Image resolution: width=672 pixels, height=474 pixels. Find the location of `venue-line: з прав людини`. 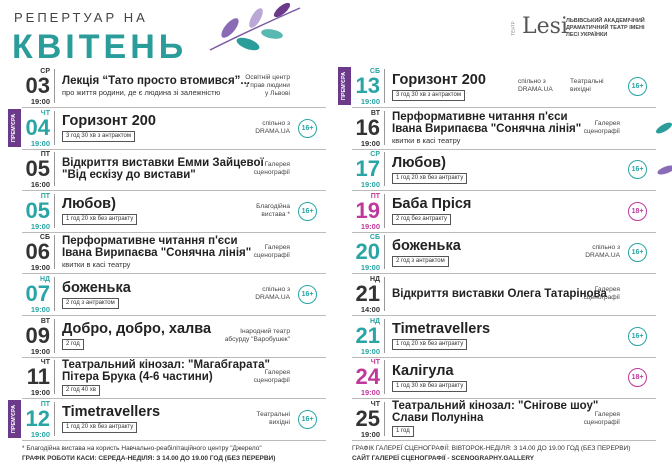

venue-line: з прав людини is located at coordinates (267, 85).